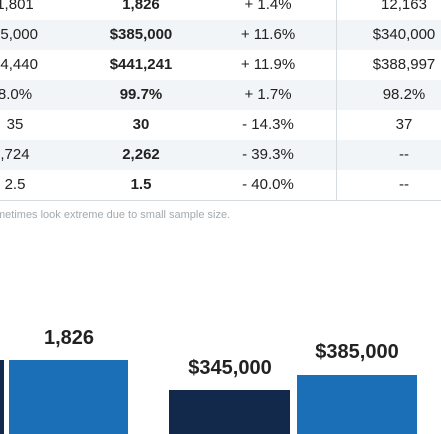  What do you see at coordinates (15, 154) in the screenshot?
I see `table-cell: ,724` at bounding box center [15, 154].